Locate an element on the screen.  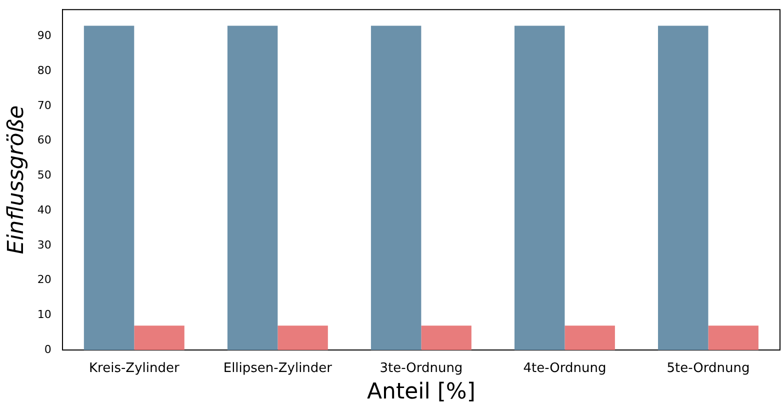
y-tick-label: 20 is located at coordinates (44, 279).